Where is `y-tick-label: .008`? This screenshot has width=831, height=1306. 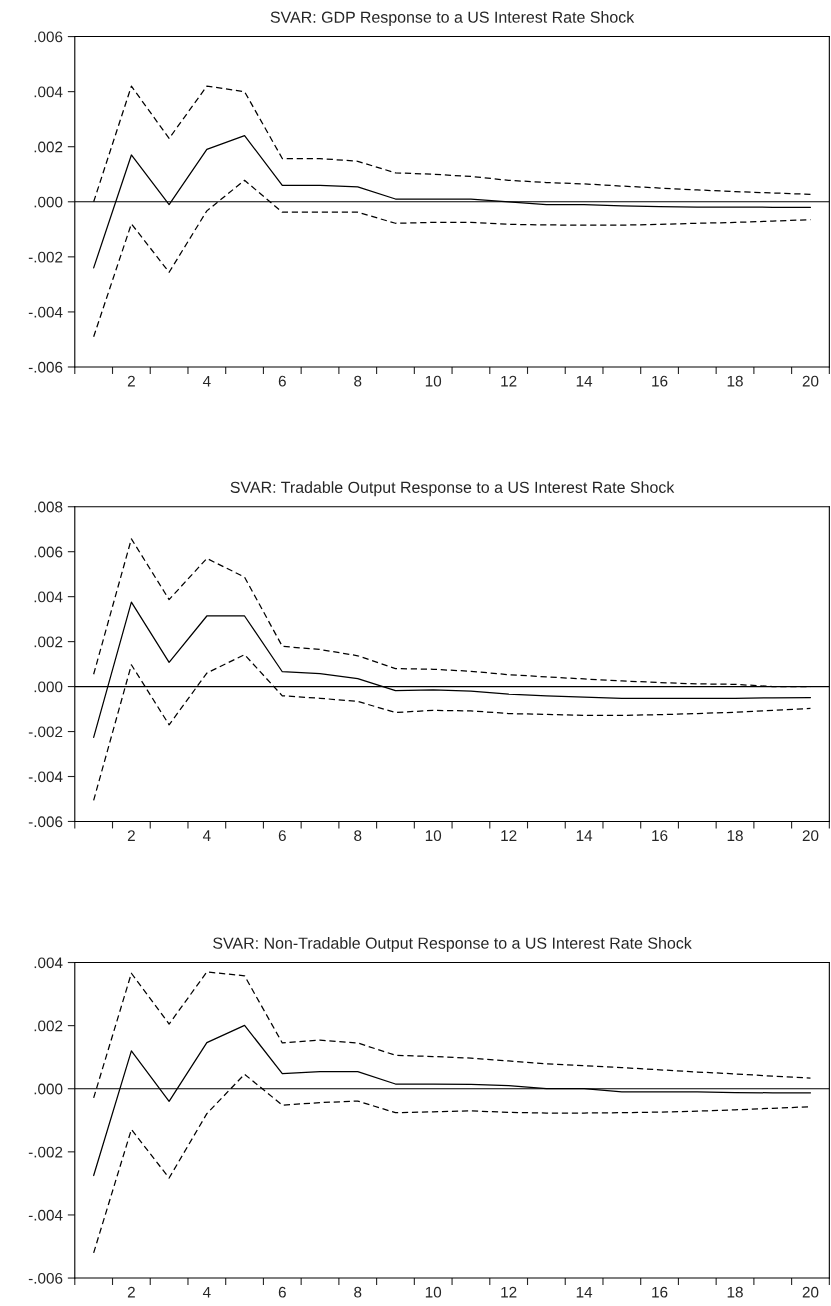
y-tick-label: .008 is located at coordinates (48, 507).